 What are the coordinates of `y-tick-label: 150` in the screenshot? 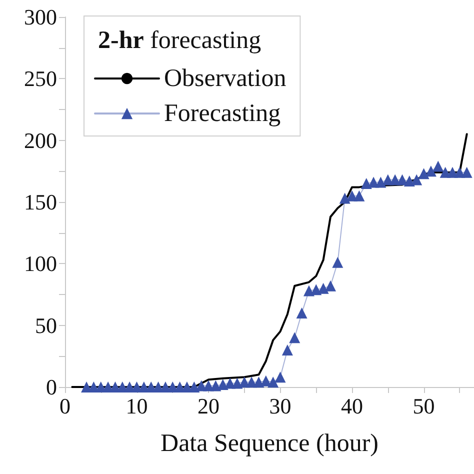 It's located at (40, 202).